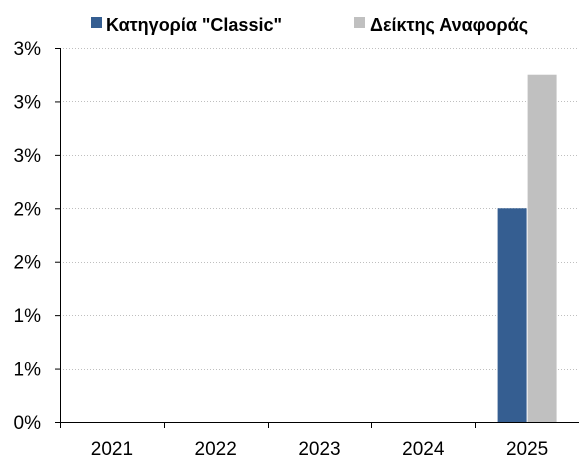 This screenshot has height=457, width=579. What do you see at coordinates (359, 22) in the screenshot?
I see `legend-swatch-benchmark` at bounding box center [359, 22].